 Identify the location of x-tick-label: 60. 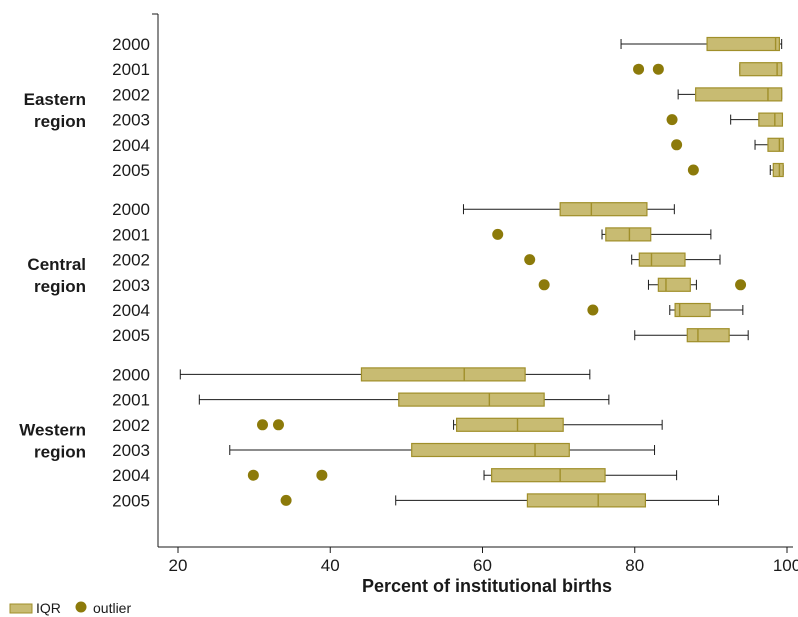
(482, 565).